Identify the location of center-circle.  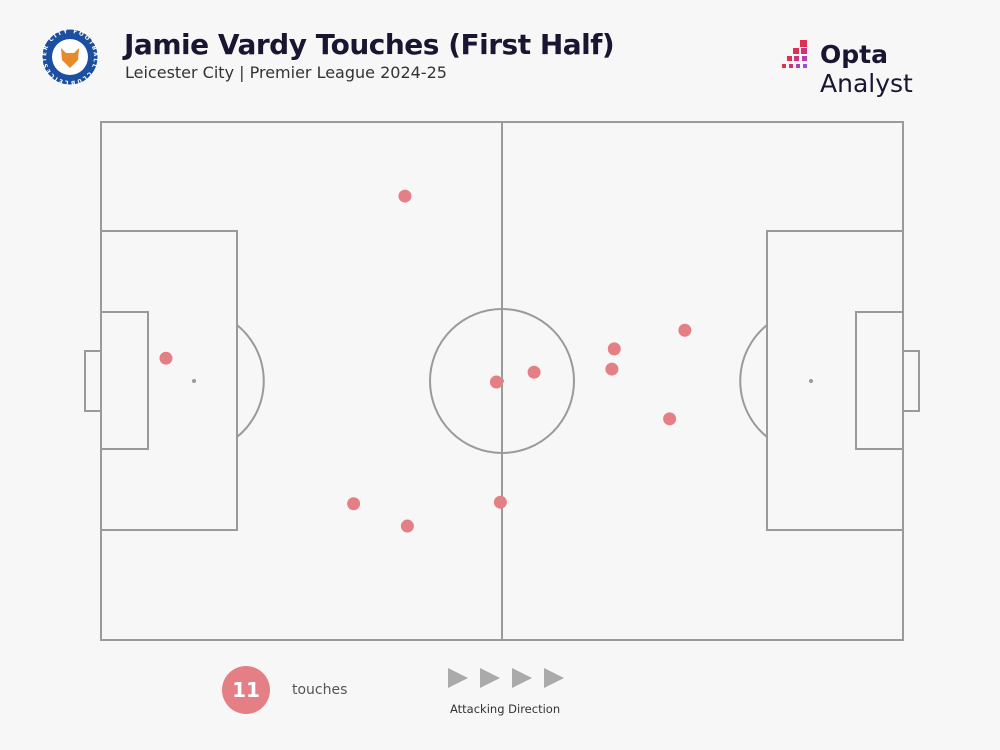
(502, 381).